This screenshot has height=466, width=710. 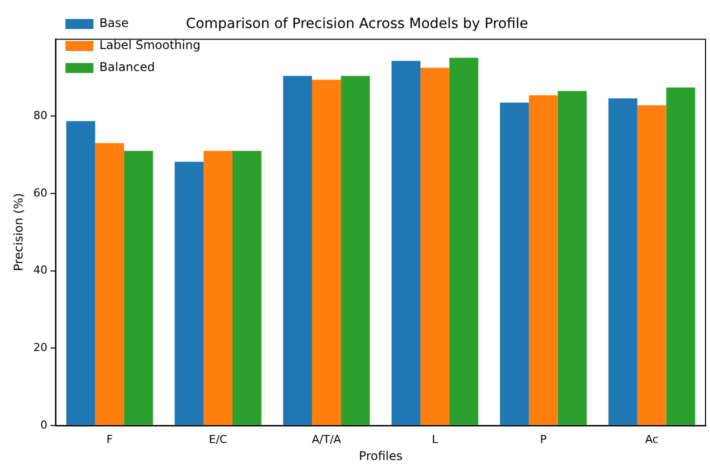 What do you see at coordinates (40, 115) in the screenshot?
I see `y-tick-label: 80` at bounding box center [40, 115].